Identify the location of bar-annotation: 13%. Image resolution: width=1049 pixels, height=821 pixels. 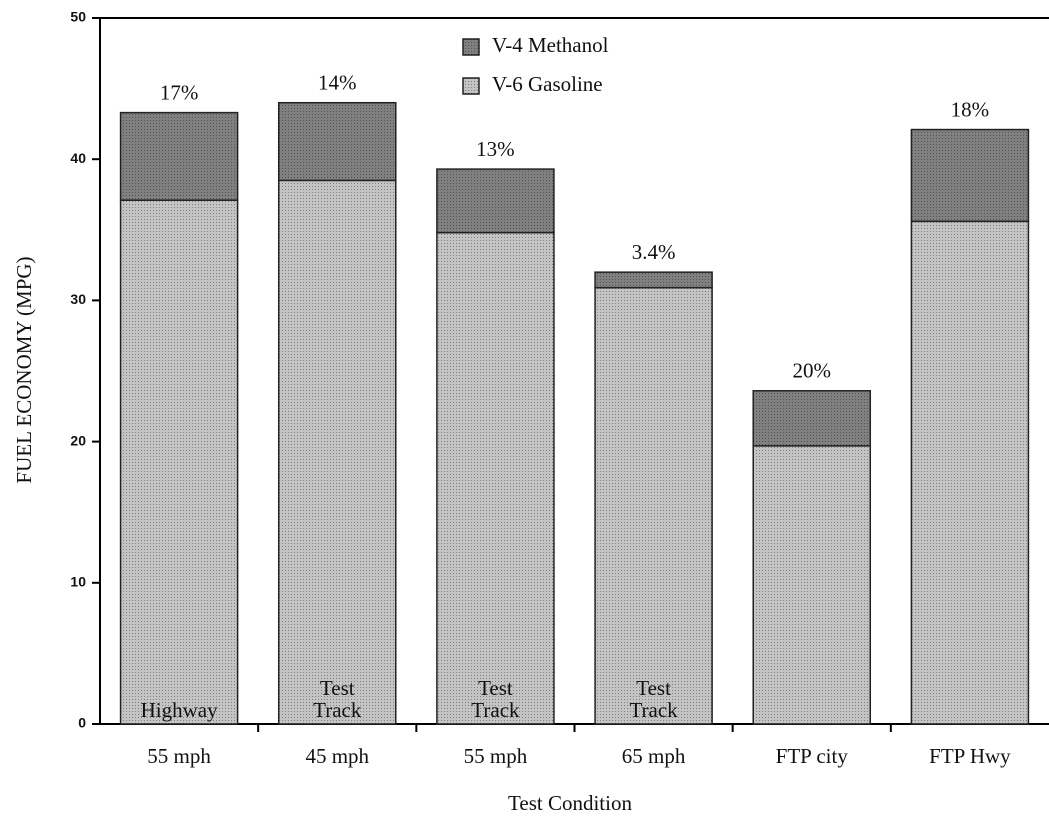
(495, 149).